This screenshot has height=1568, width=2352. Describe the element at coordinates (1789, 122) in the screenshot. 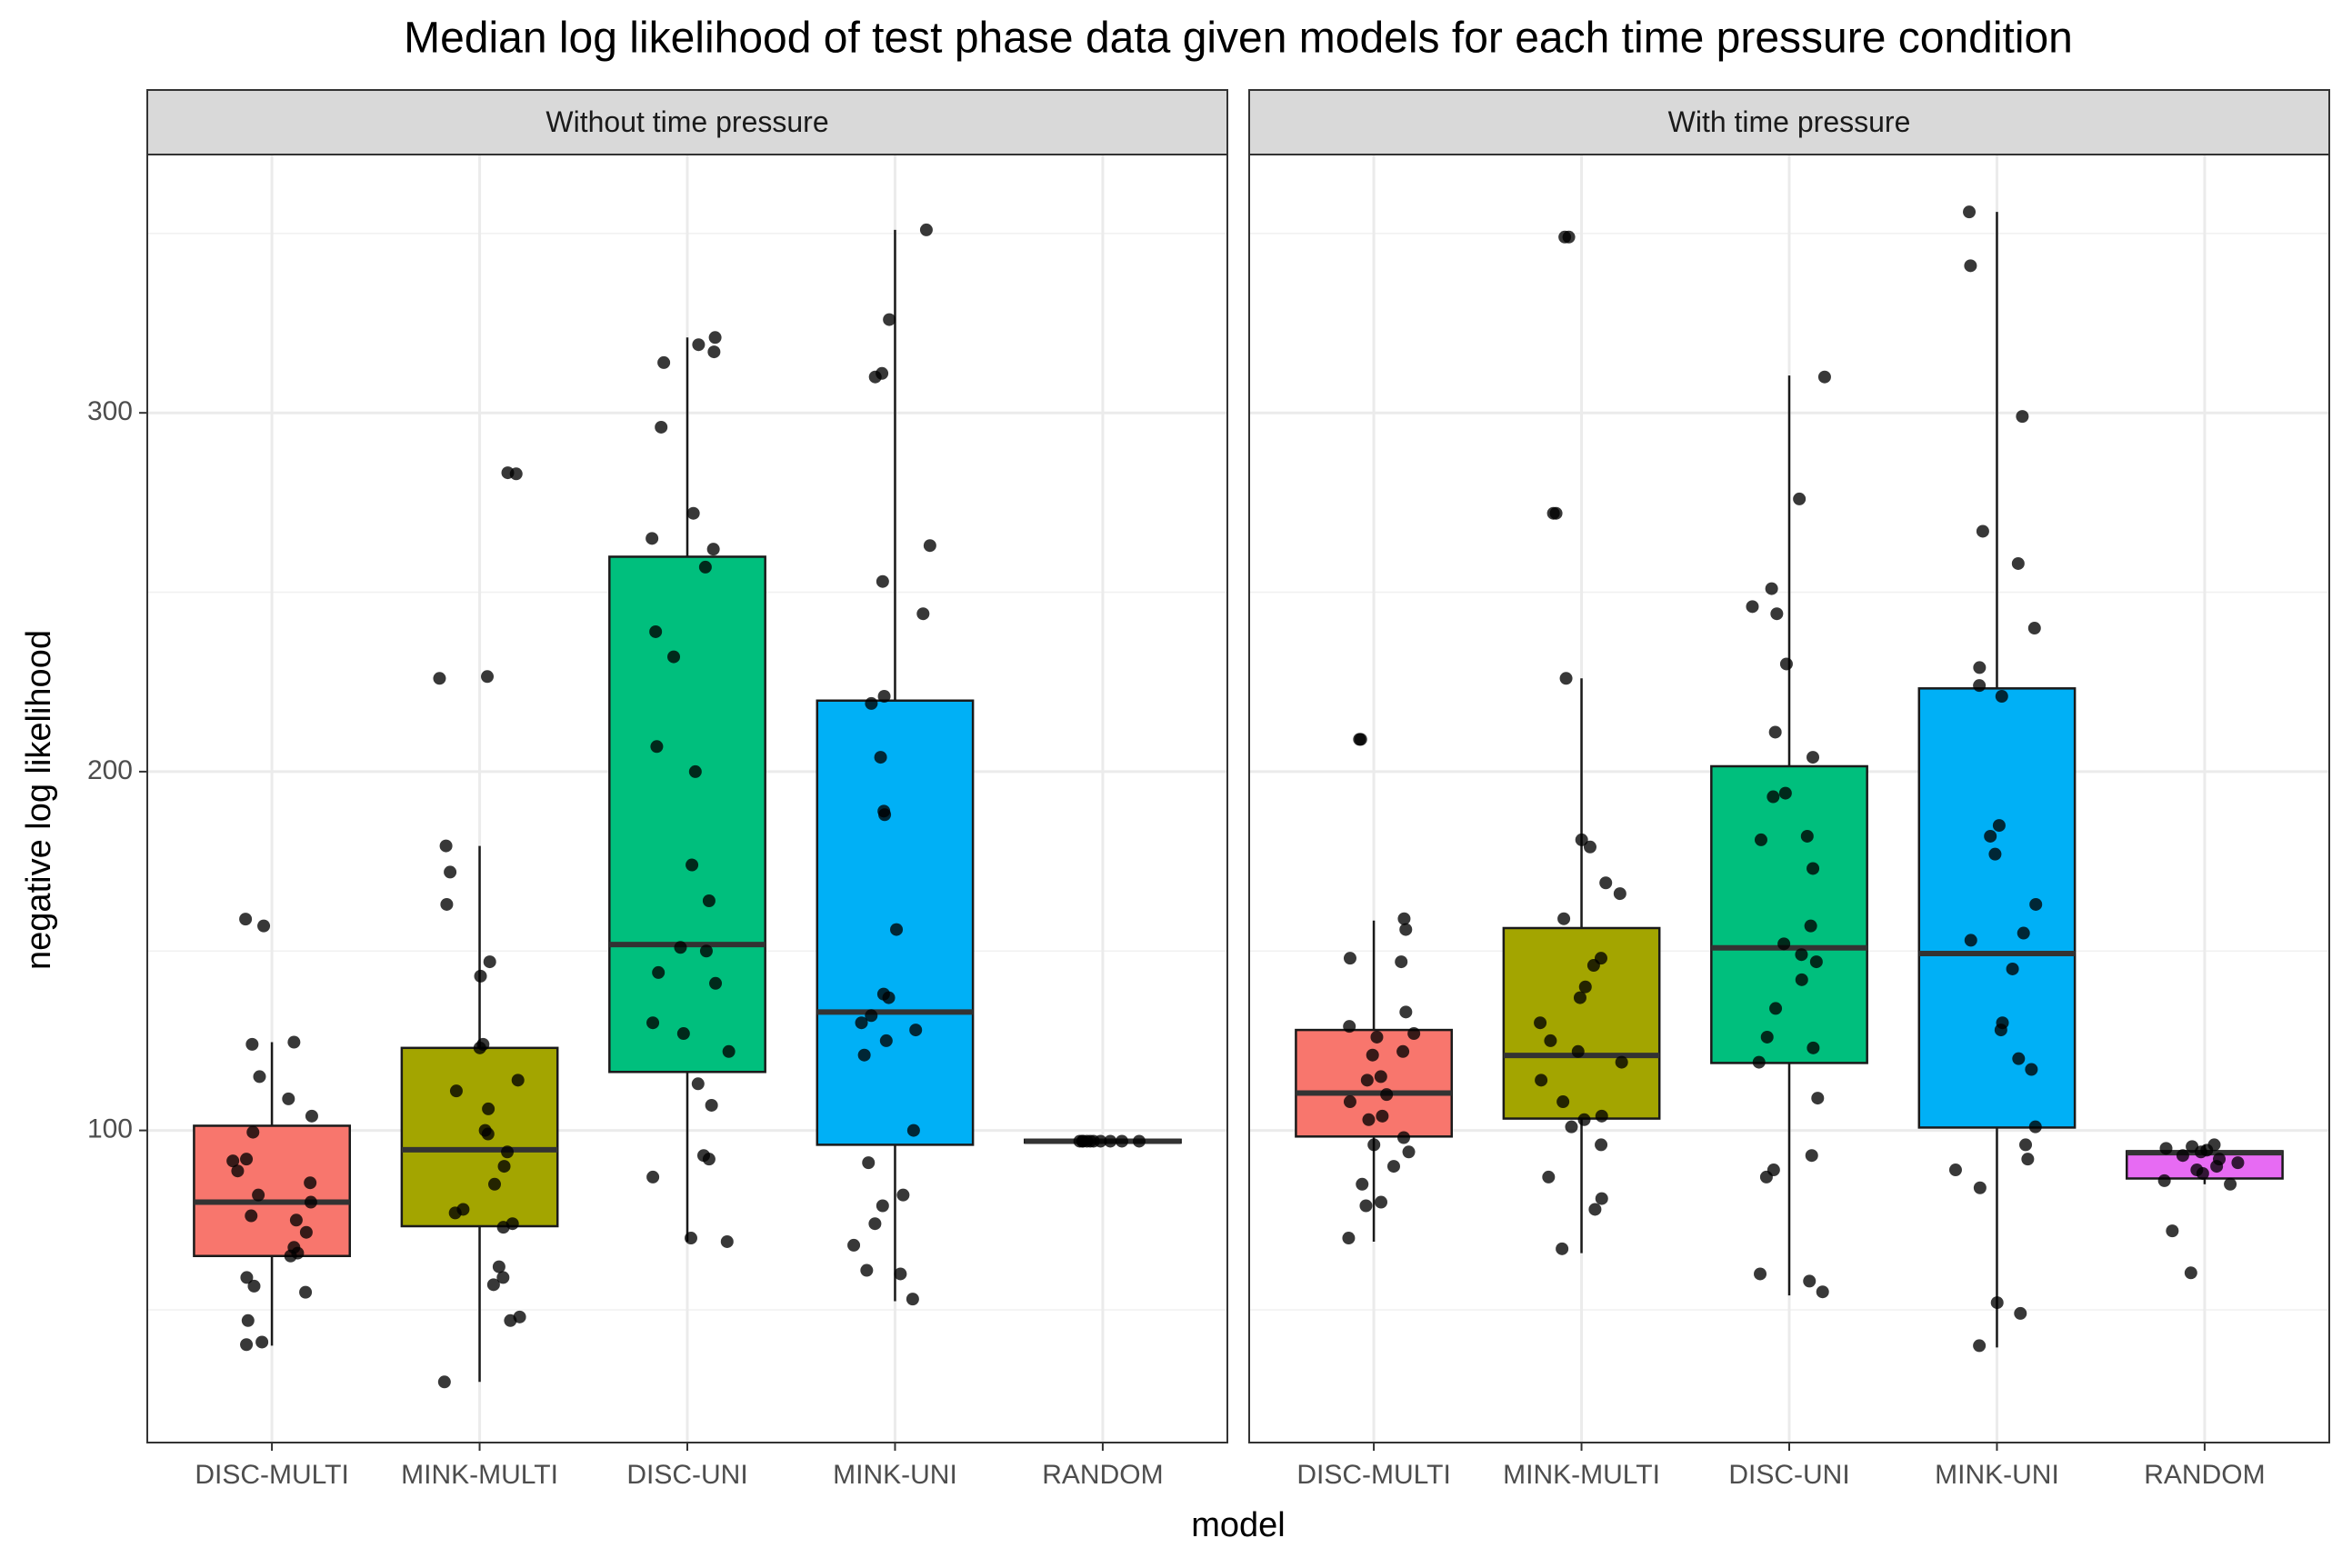

I see `facet-strip` at that location.